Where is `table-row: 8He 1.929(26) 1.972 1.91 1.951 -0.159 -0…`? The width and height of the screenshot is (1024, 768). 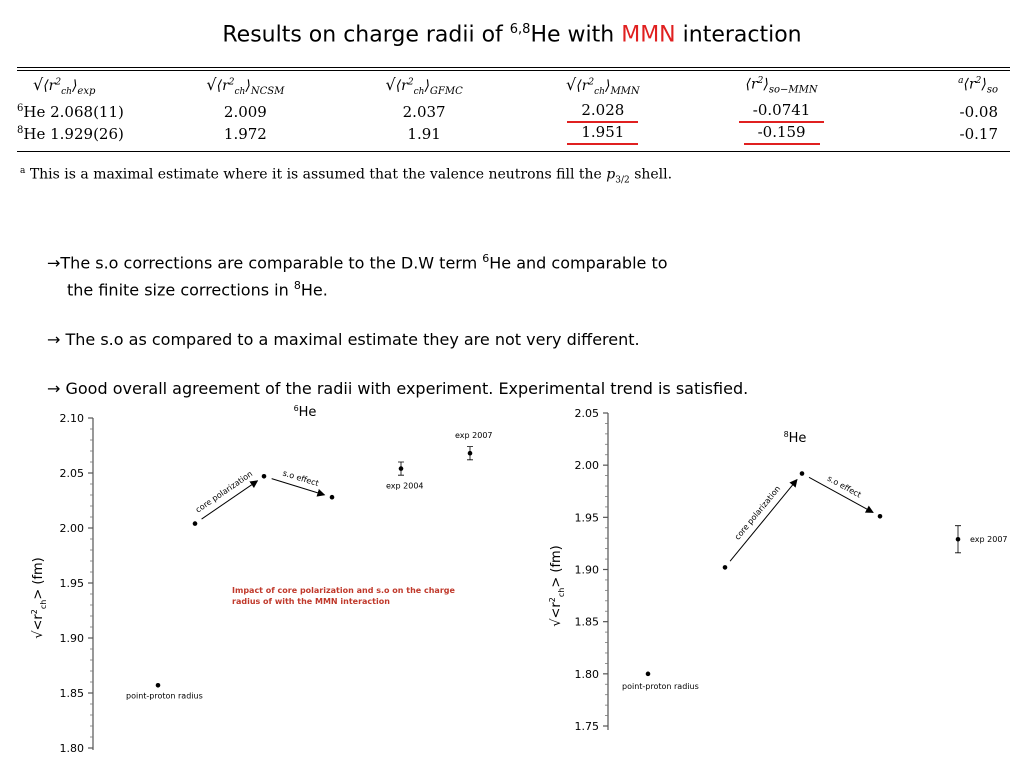 table-row: 8He 1.929(26) 1.972 1.91 1.951 -0.159 -0… is located at coordinates (507, 134).